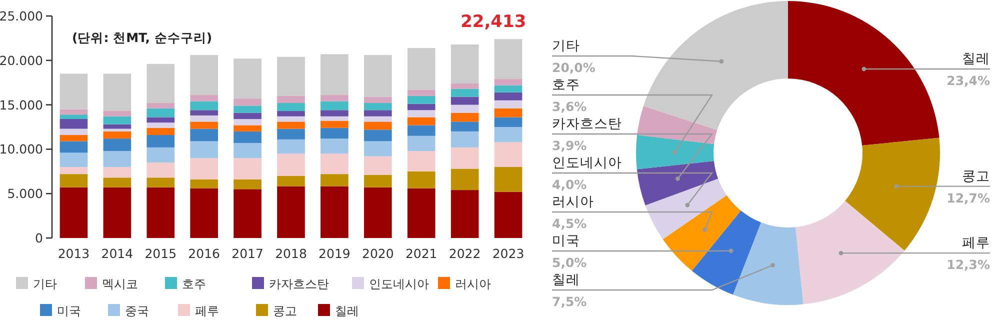 The width and height of the screenshot is (1000, 328). What do you see at coordinates (137, 311) in the screenshot?
I see `legend-label: 중국` at bounding box center [137, 311].